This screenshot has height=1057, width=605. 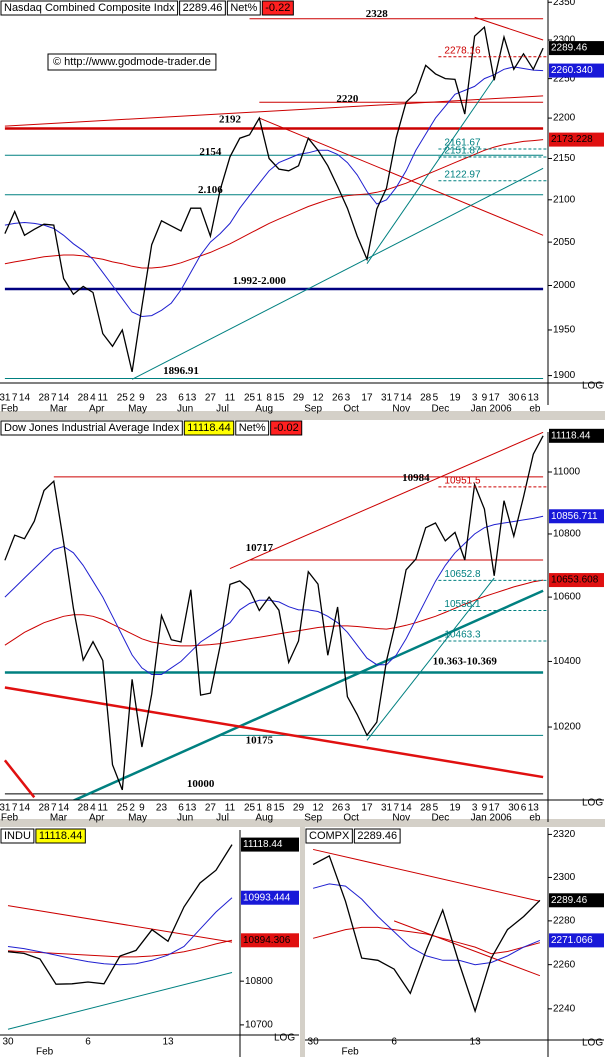 I want to click on price-line, so click(x=120, y=914).